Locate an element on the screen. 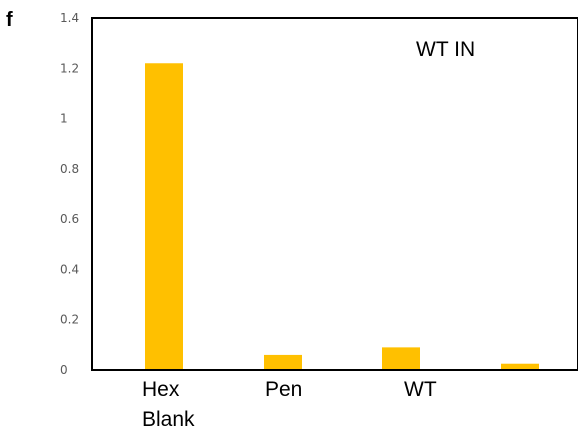  y-tick-label: 0.6 is located at coordinates (69, 219).